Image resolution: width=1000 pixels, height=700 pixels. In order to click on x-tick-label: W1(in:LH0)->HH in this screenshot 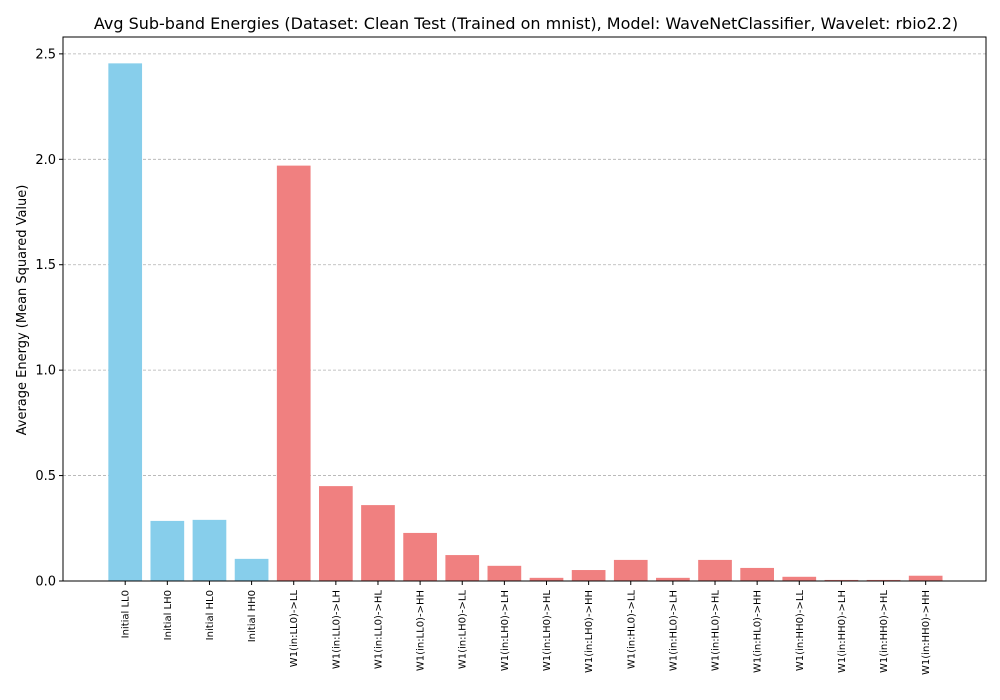, I will do `click(589, 631)`.